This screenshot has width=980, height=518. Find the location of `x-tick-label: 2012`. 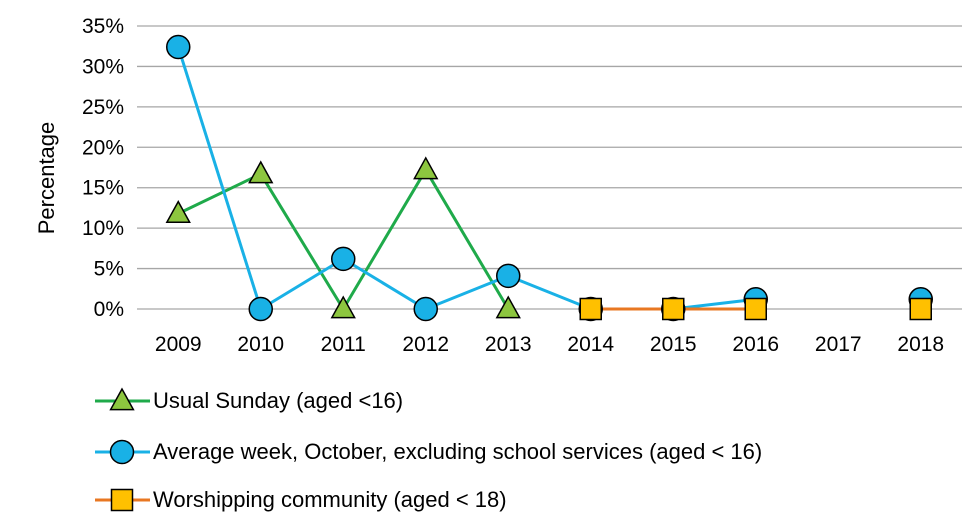

x-tick-label: 2012 is located at coordinates (425, 344).